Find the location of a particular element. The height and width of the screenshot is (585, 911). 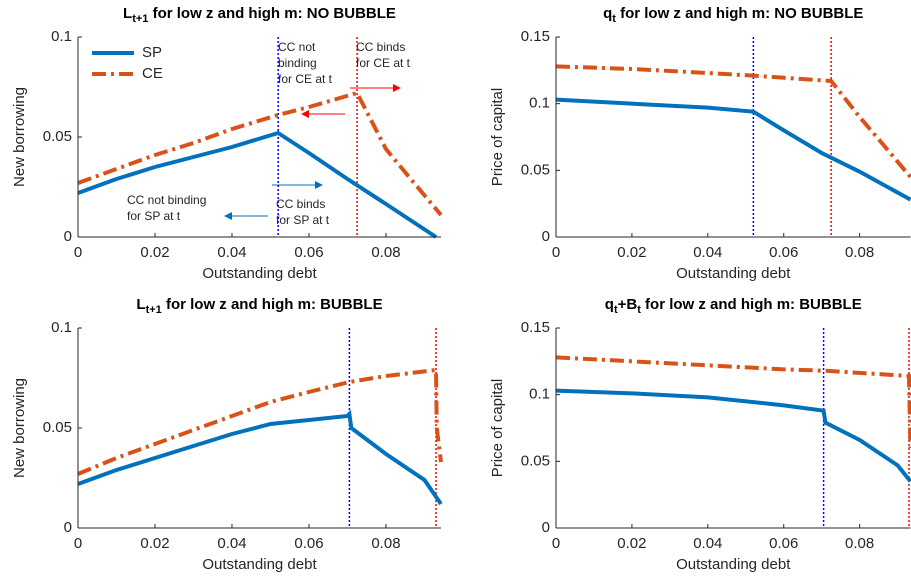

annotation: CC not binding is located at coordinates (166, 200).